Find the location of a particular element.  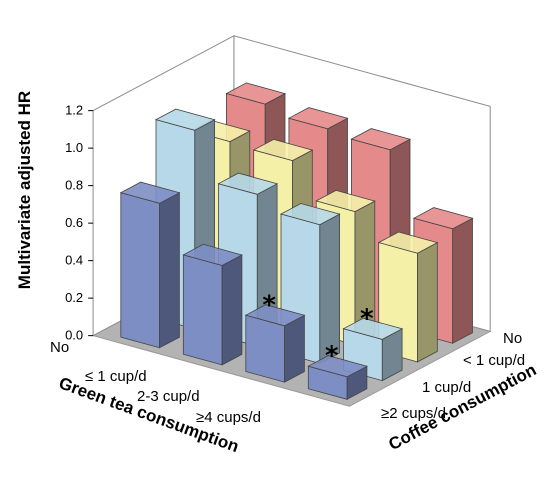

y-tick-label: 0.2 is located at coordinates (74, 297).